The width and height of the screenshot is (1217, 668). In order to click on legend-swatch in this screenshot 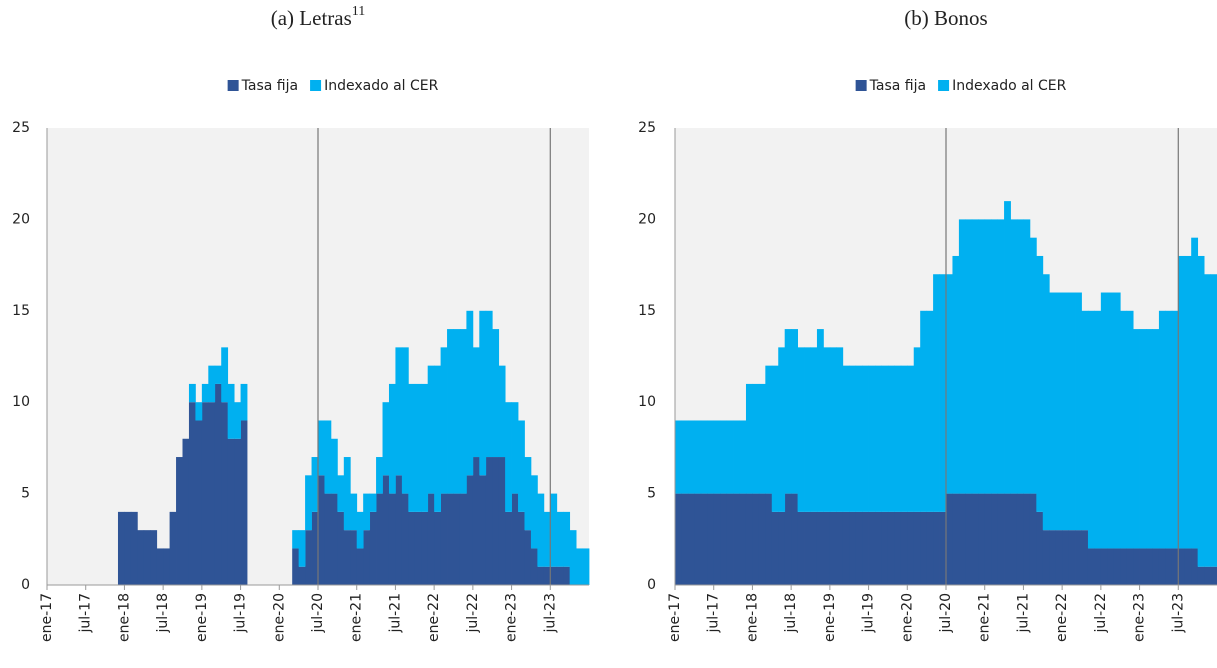, I will do `click(316, 85)`.